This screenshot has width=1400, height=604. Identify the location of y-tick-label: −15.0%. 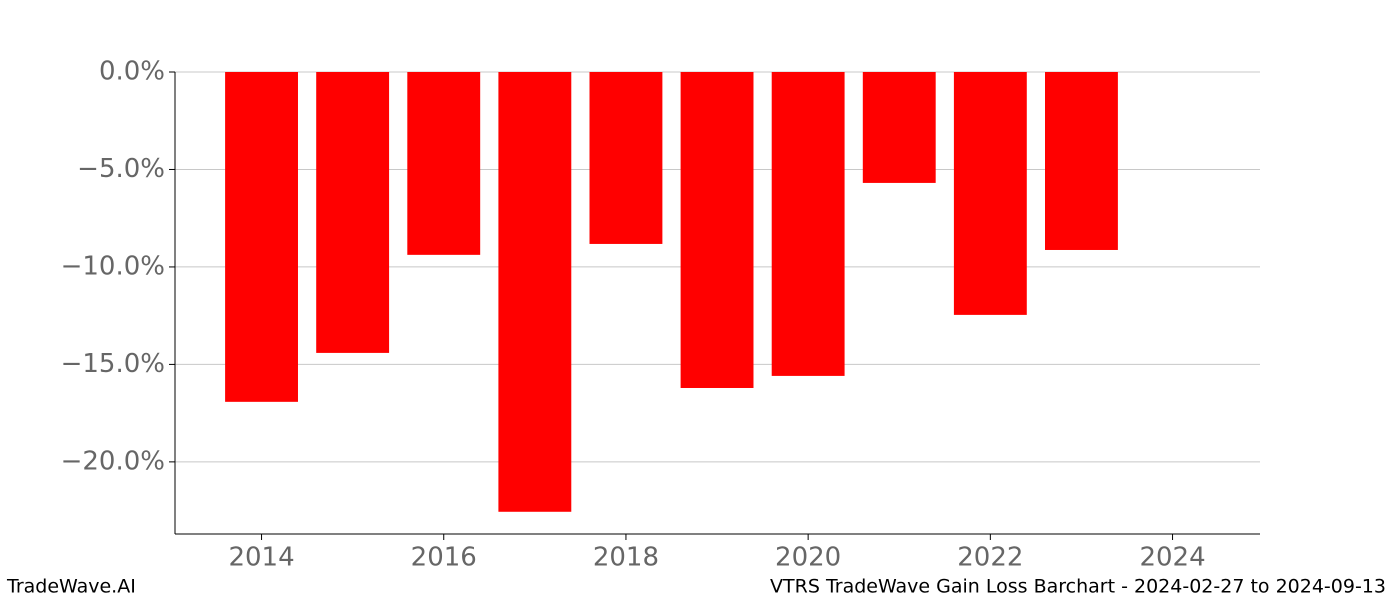
(113, 364).